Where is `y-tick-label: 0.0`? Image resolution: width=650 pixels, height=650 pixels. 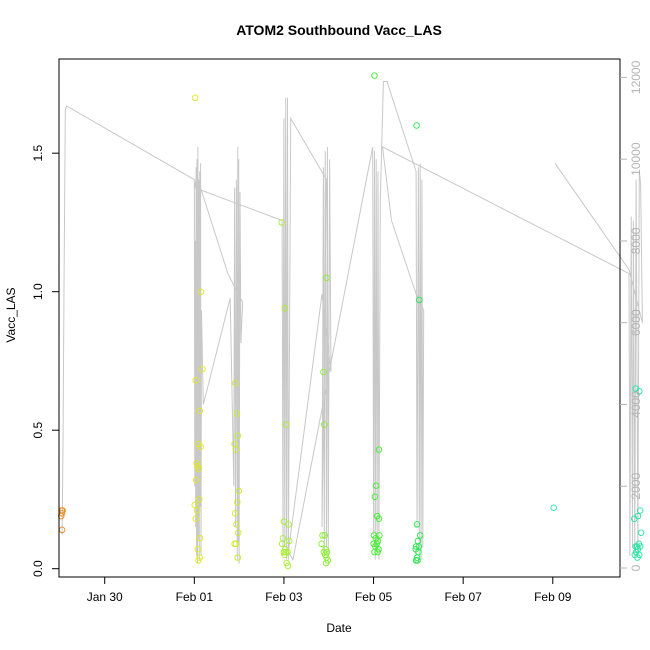 y-tick-label: 0.0 is located at coordinates (38, 568).